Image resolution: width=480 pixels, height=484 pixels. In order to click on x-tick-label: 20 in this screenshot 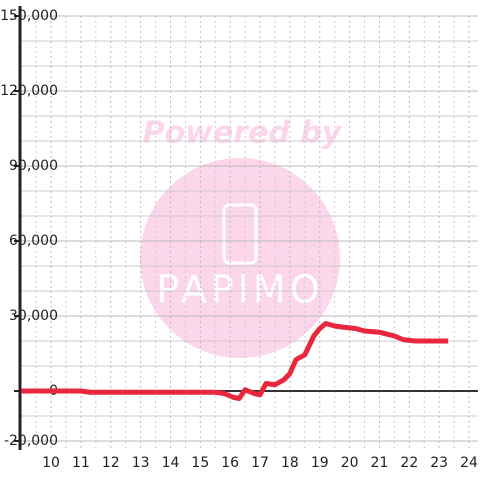, I will do `click(350, 463)`.